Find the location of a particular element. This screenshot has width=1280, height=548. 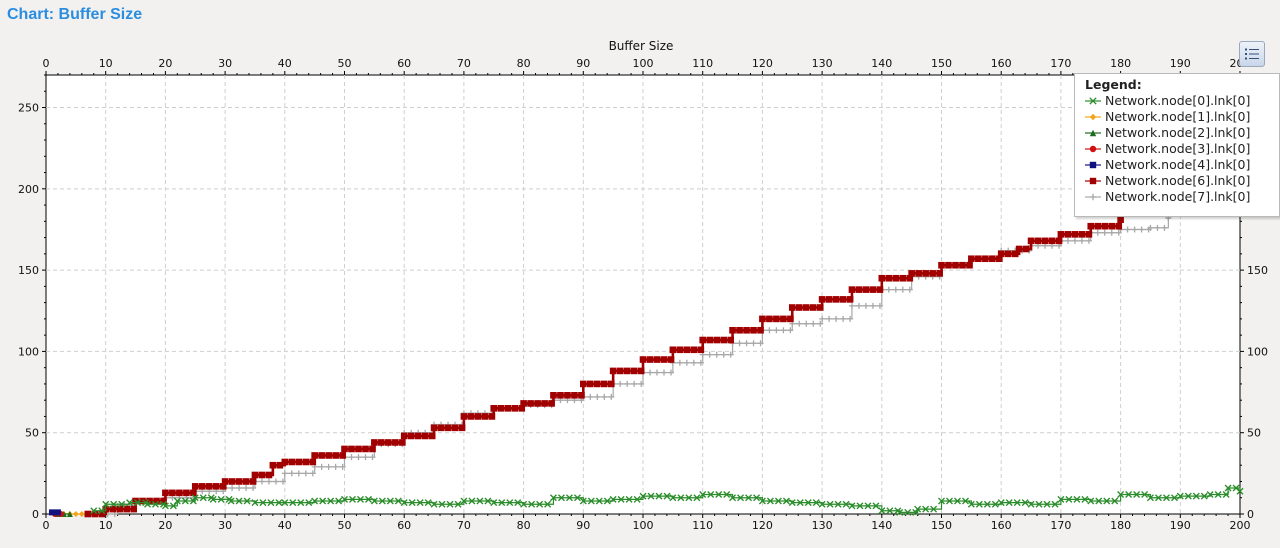

legend-entry: Network.node[1].lnk[0] is located at coordinates (1182, 117).